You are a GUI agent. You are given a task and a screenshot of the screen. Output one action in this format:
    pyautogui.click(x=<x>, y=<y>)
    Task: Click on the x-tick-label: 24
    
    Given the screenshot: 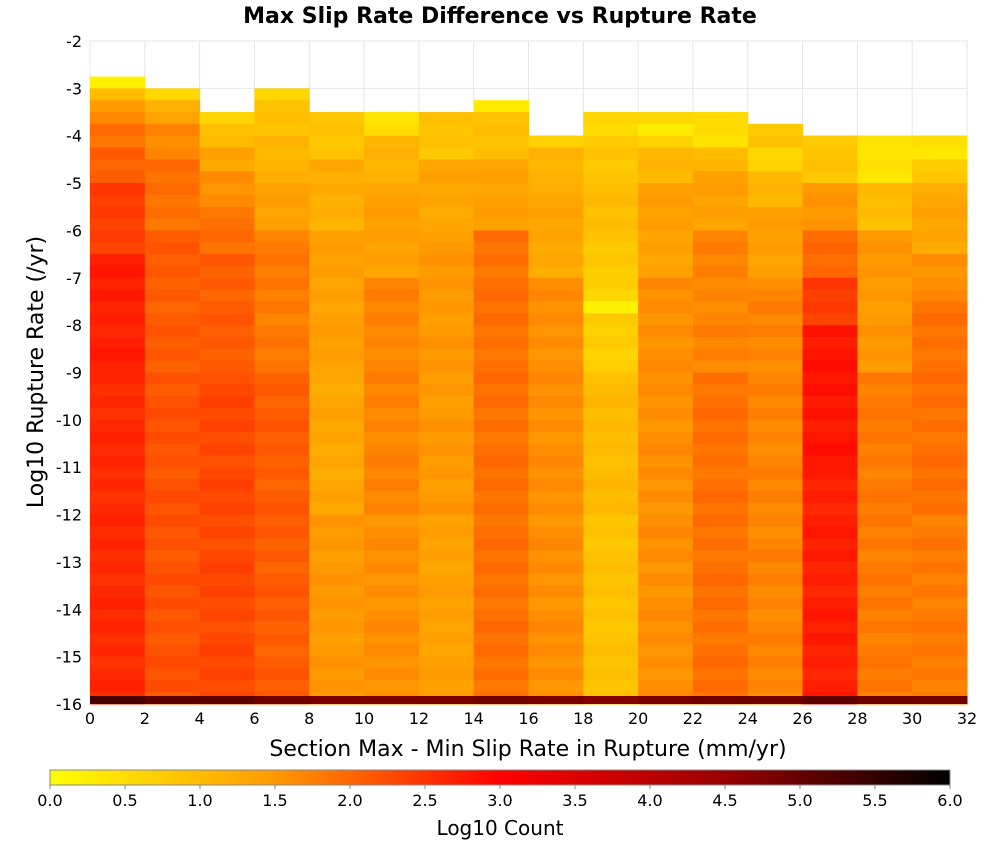 What is the action you would take?
    pyautogui.click(x=748, y=718)
    